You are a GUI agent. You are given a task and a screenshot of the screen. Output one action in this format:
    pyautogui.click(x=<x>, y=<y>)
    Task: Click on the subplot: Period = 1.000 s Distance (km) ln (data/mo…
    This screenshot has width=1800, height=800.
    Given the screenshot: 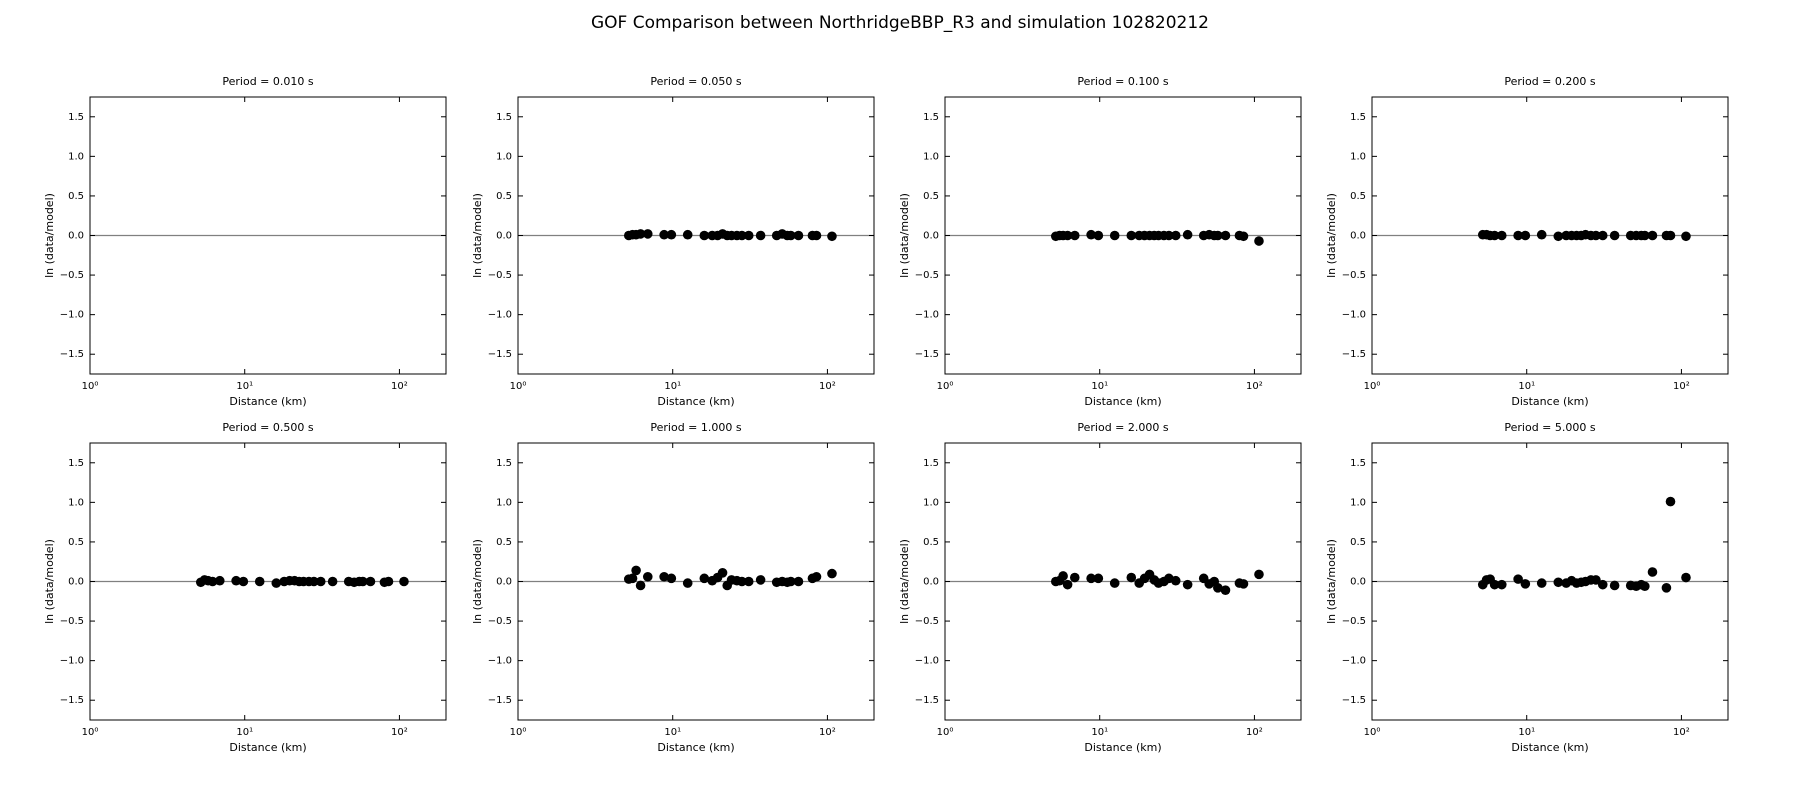 What is the action you would take?
    pyautogui.click(x=673, y=587)
    